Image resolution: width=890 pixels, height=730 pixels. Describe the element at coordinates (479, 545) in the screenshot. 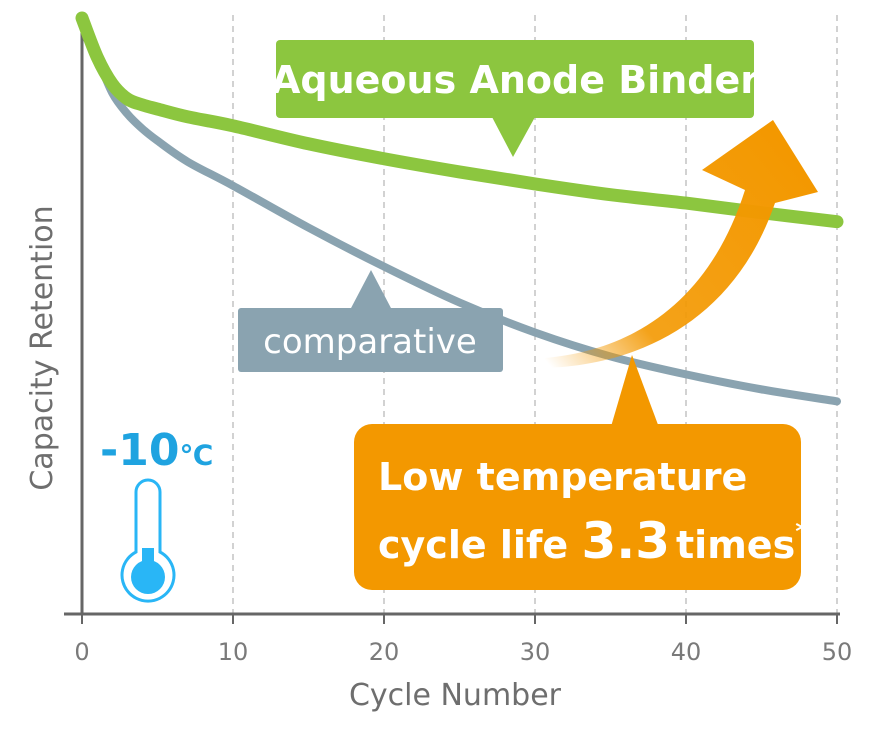

I see `result-prefix: cycle life` at that location.